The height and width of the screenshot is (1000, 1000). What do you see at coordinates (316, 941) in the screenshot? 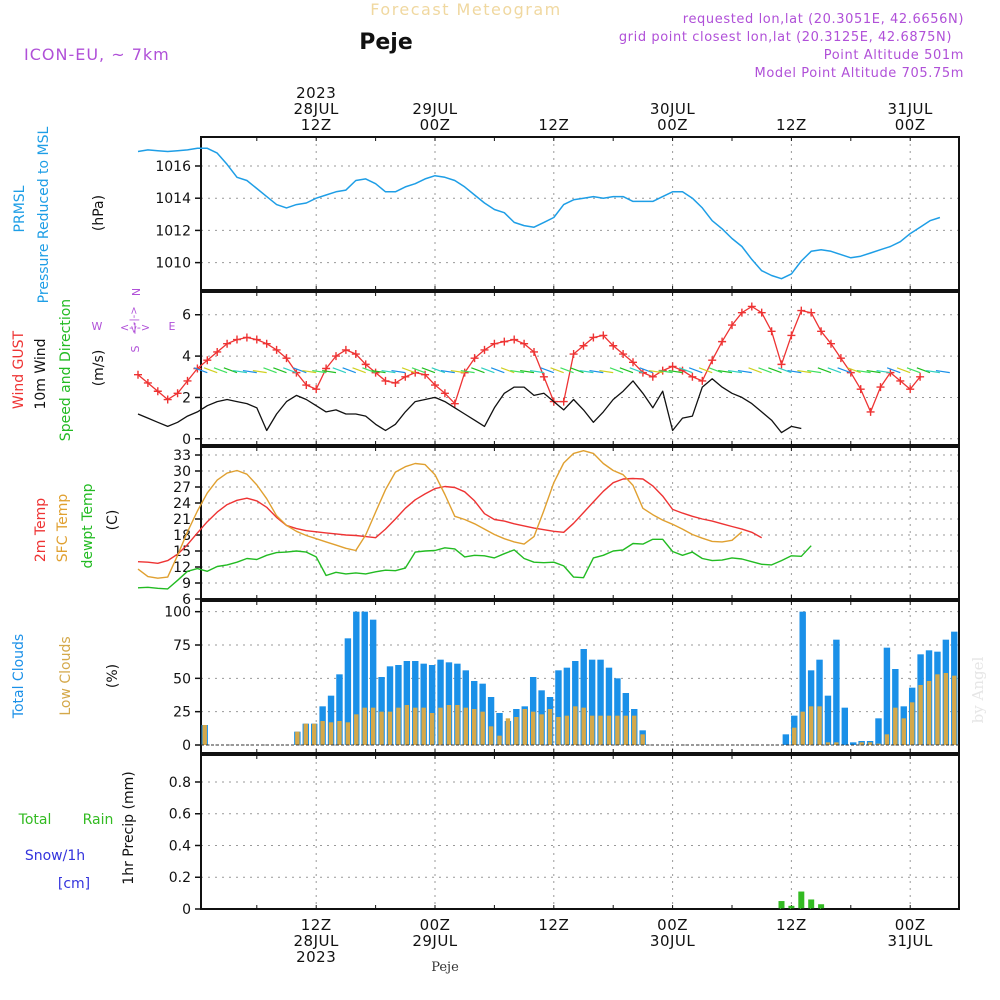
I see `bottom-time-label: 28JUL` at bounding box center [316, 941].